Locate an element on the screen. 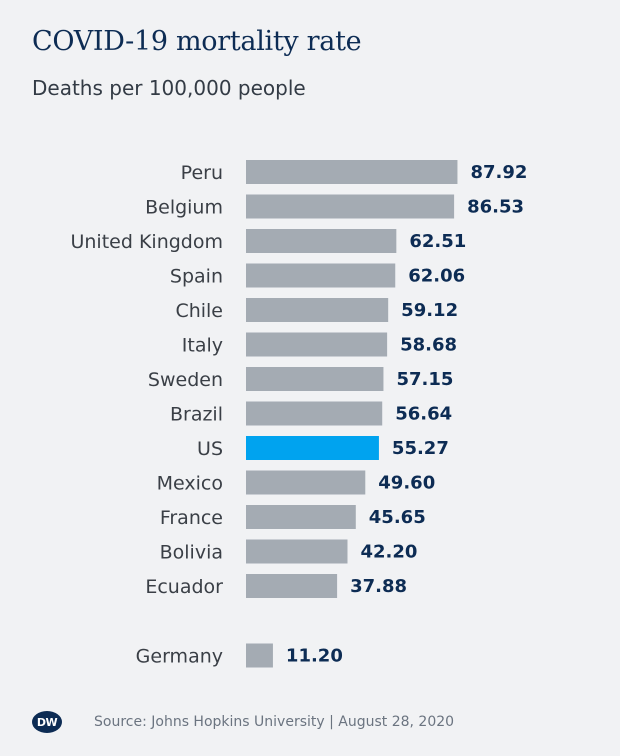 This screenshot has height=756, width=620. value-label-italy: 58.68 is located at coordinates (428, 345).